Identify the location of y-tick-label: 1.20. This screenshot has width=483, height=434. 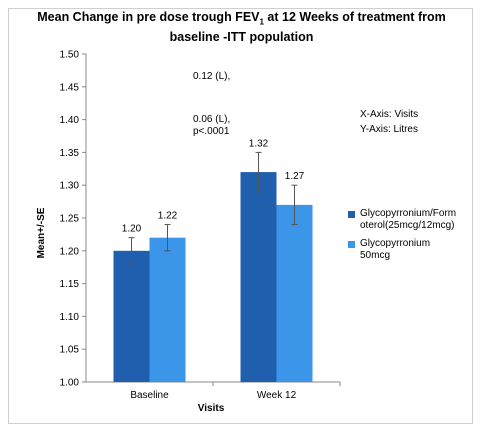
(70, 251).